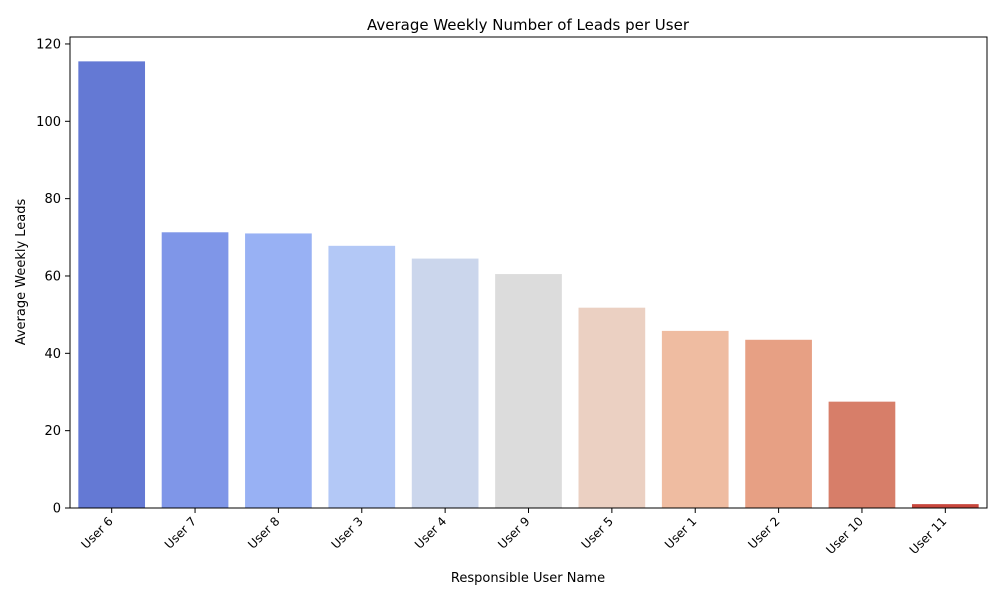  Describe the element at coordinates (48, 44) in the screenshot. I see `y-tick-label: 120` at that location.